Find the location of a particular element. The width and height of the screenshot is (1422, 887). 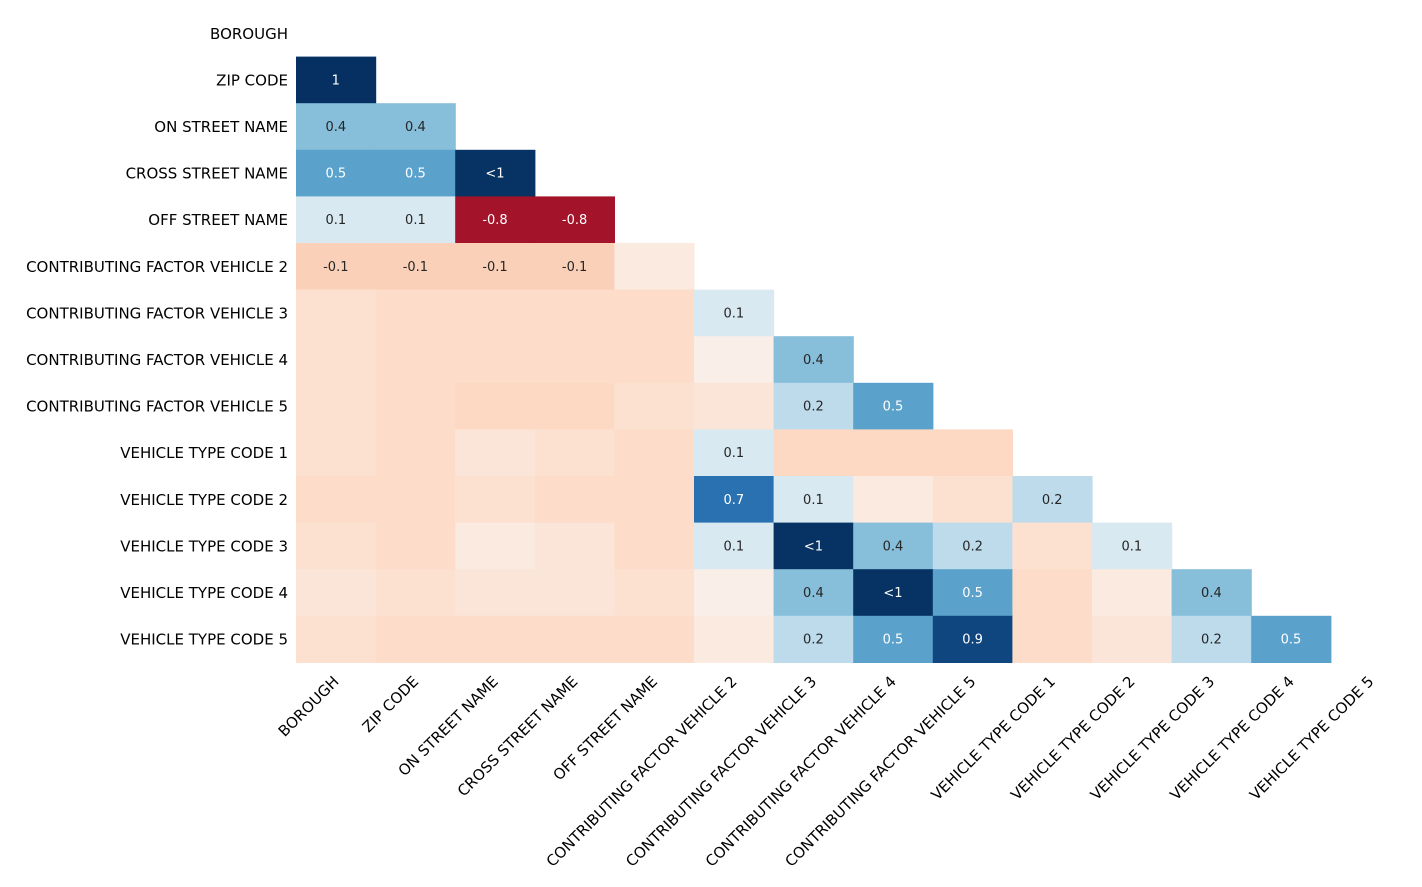

row-label: VEHICLE TYPE CODE 2 is located at coordinates (204, 500).